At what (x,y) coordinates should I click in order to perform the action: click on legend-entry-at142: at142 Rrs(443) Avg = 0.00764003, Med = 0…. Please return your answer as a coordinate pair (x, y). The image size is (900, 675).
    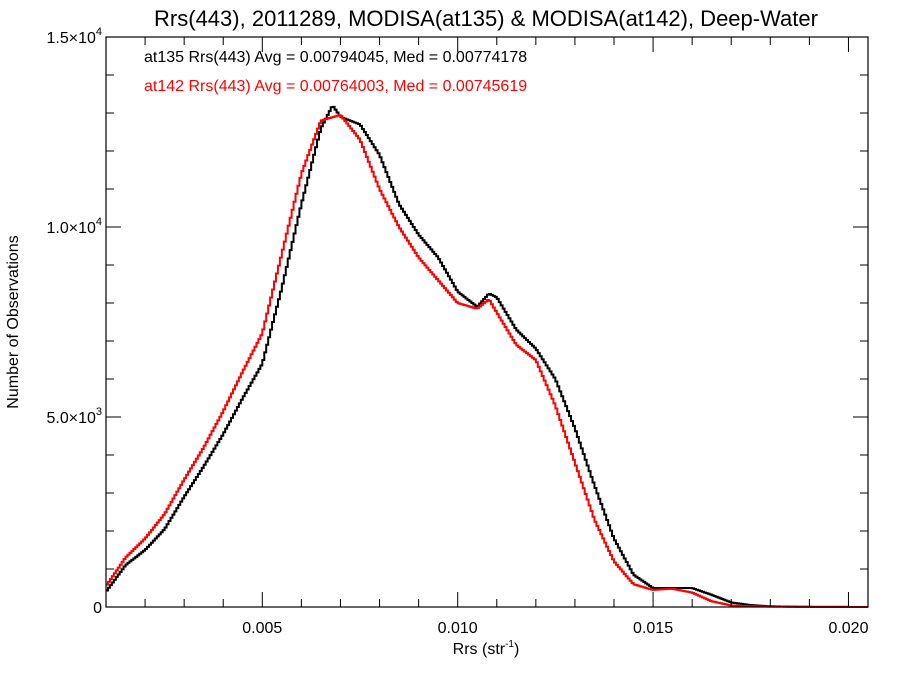
    Looking at the image, I should click on (335, 86).